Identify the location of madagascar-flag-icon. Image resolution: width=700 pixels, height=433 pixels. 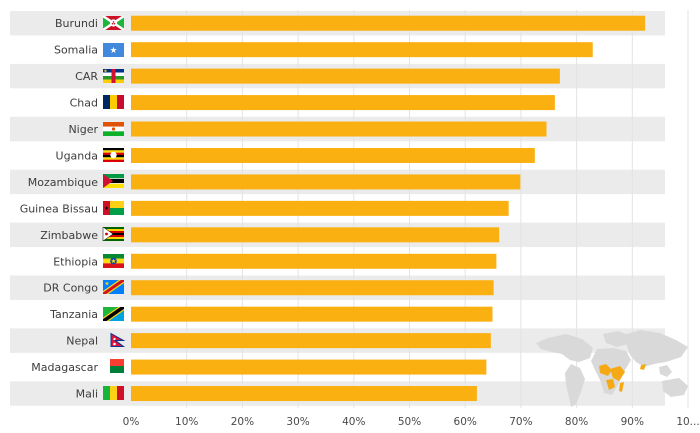
(113, 366).